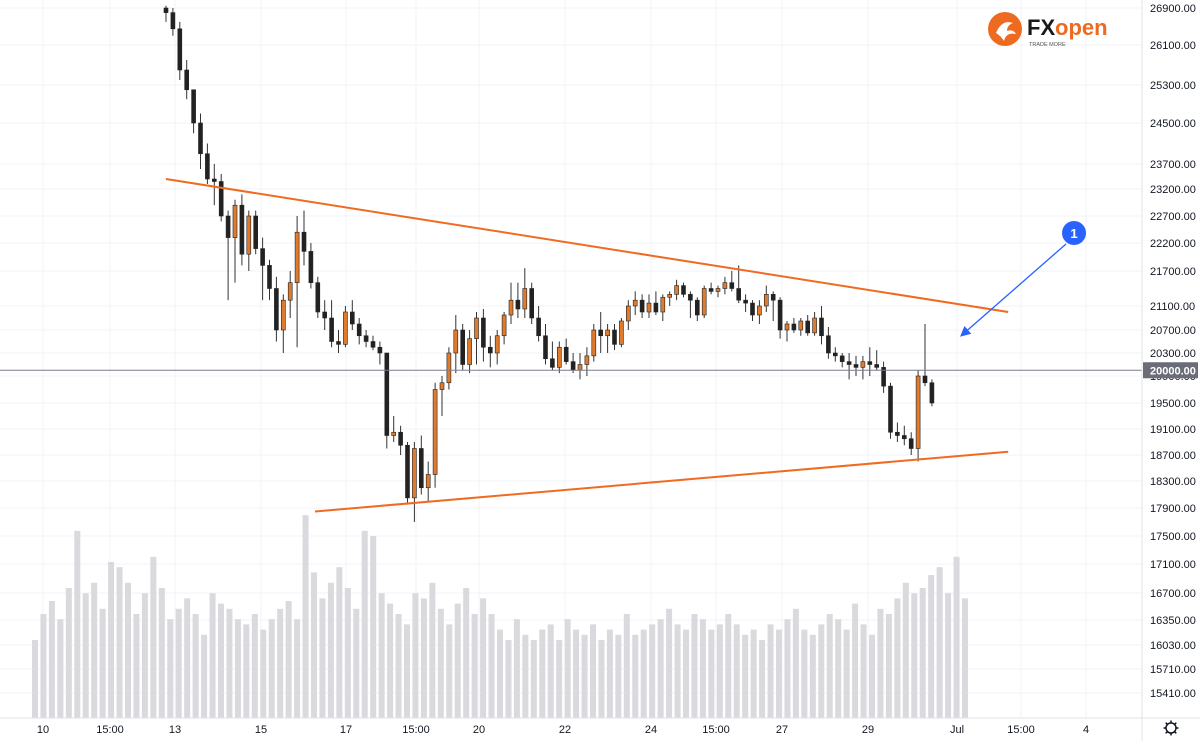 The image size is (1200, 746). What do you see at coordinates (1173, 9) in the screenshot?
I see `y-tick-label: 26900.00` at bounding box center [1173, 9].